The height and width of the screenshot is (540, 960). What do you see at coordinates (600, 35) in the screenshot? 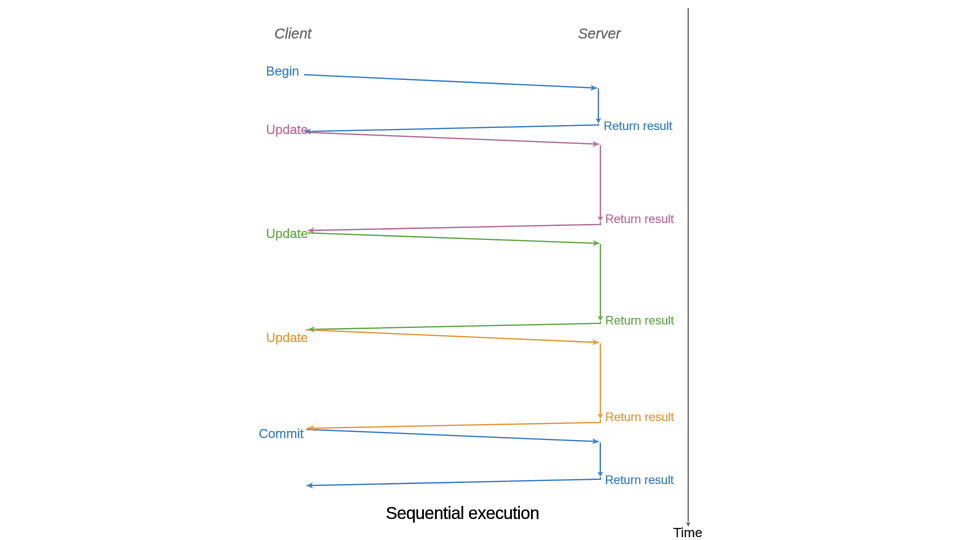
I see `svg-text: Server` at bounding box center [600, 35].